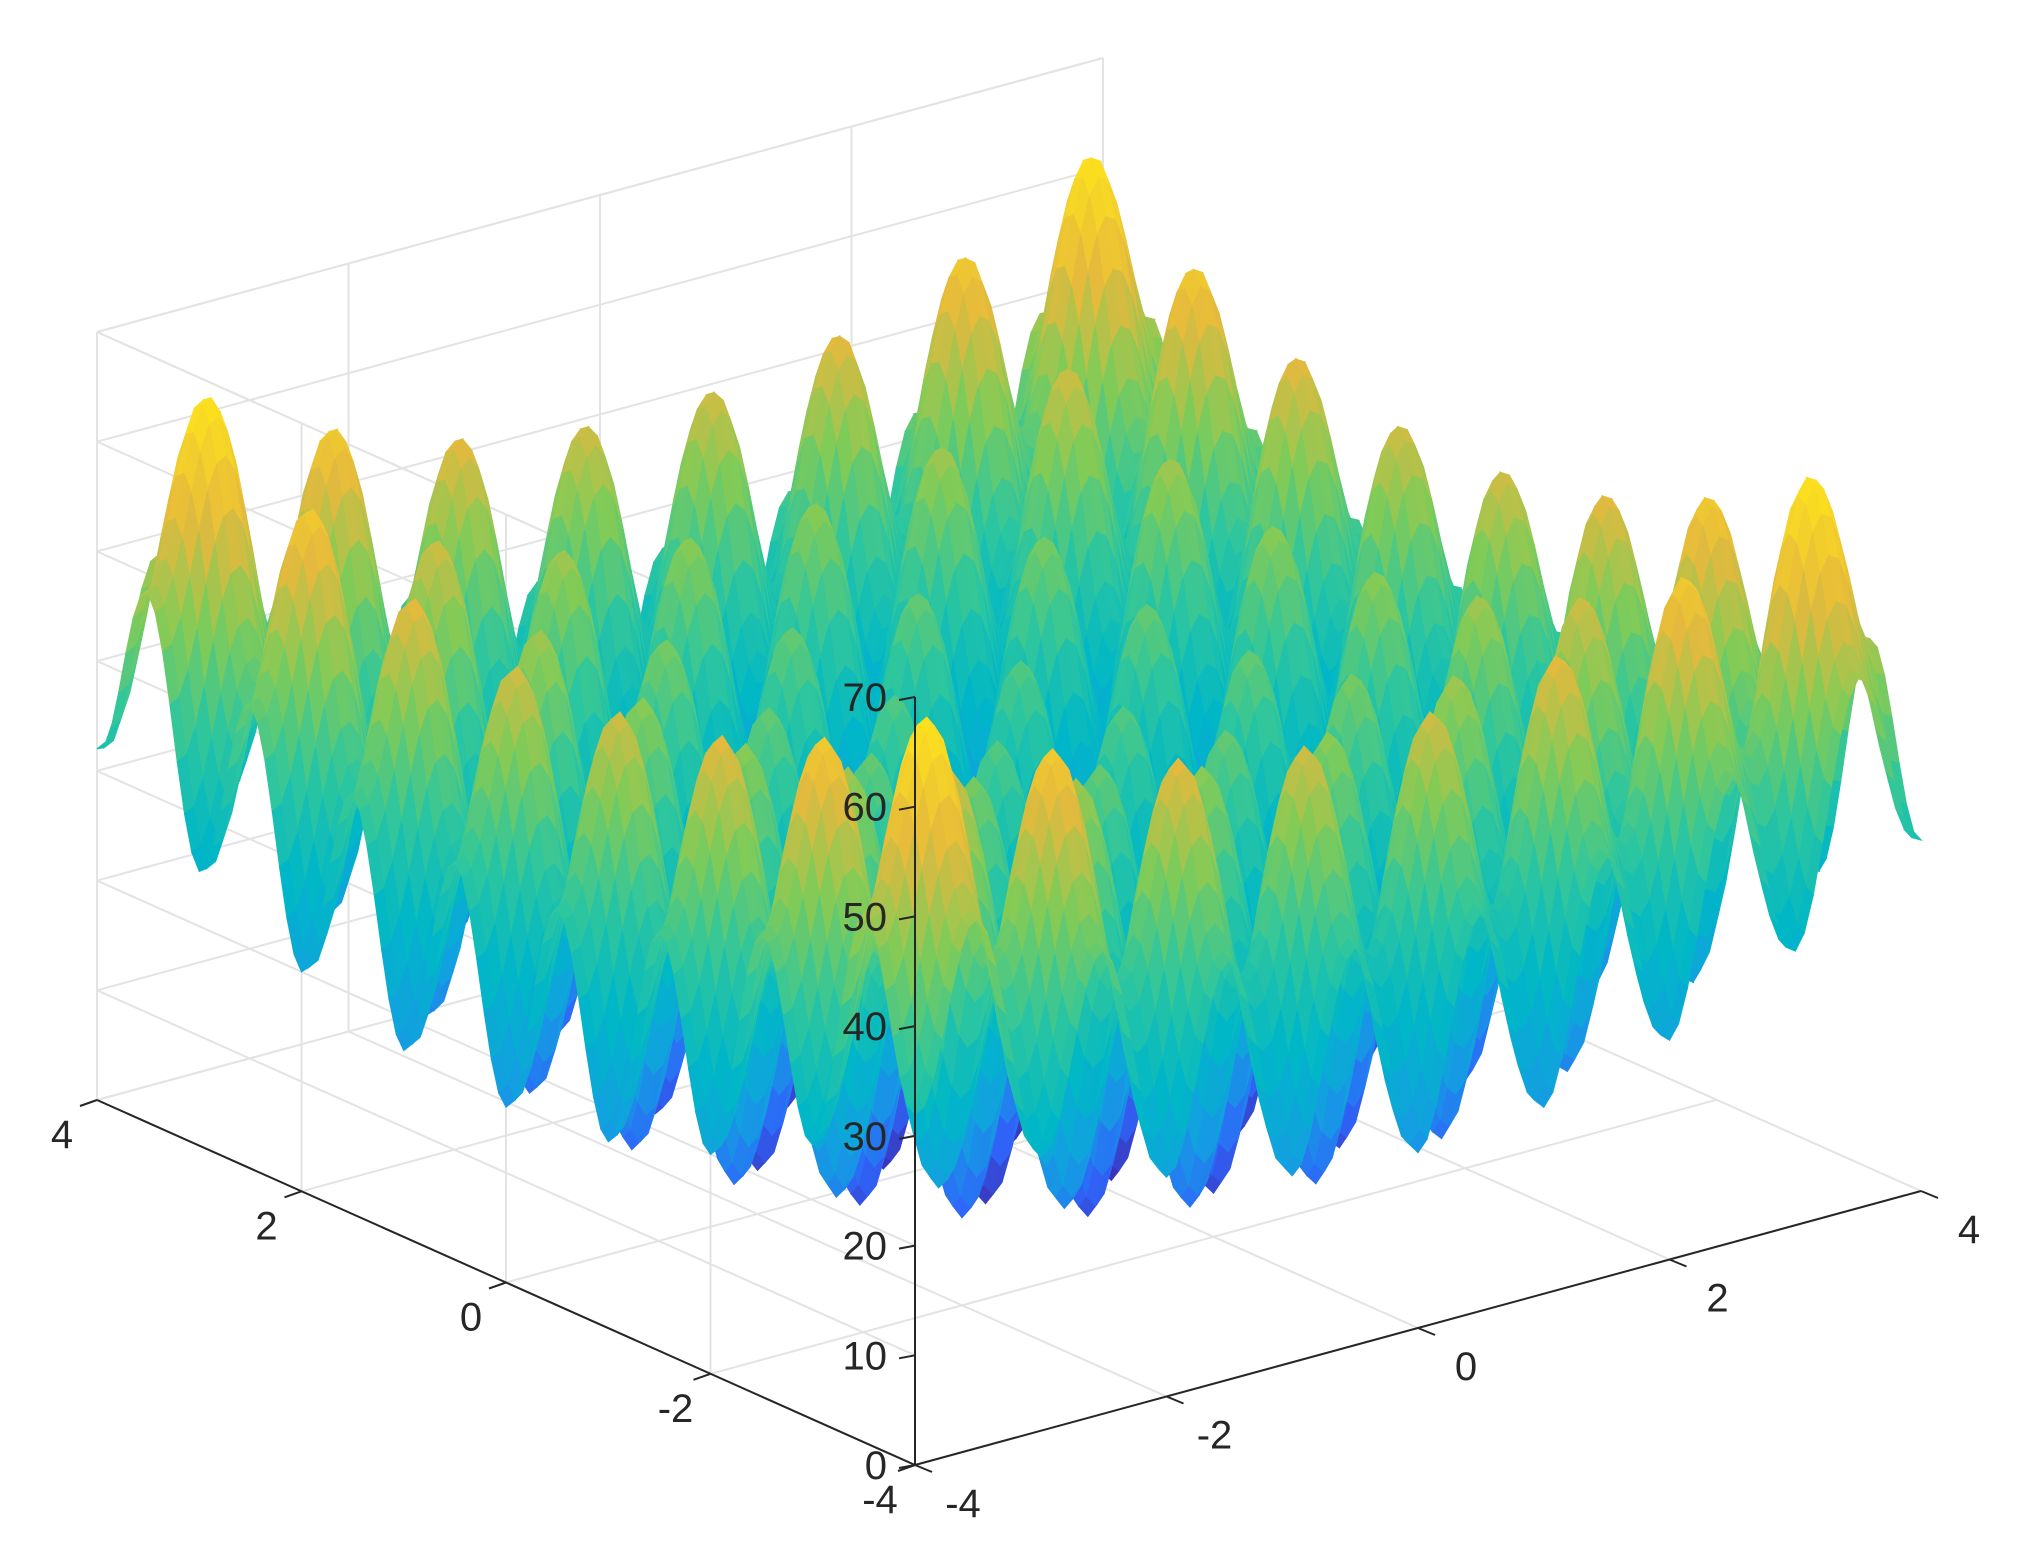 The image size is (2025, 1558). What do you see at coordinates (506, 1173) in the screenshot?
I see `side-wall-gridline-z` at bounding box center [506, 1173].